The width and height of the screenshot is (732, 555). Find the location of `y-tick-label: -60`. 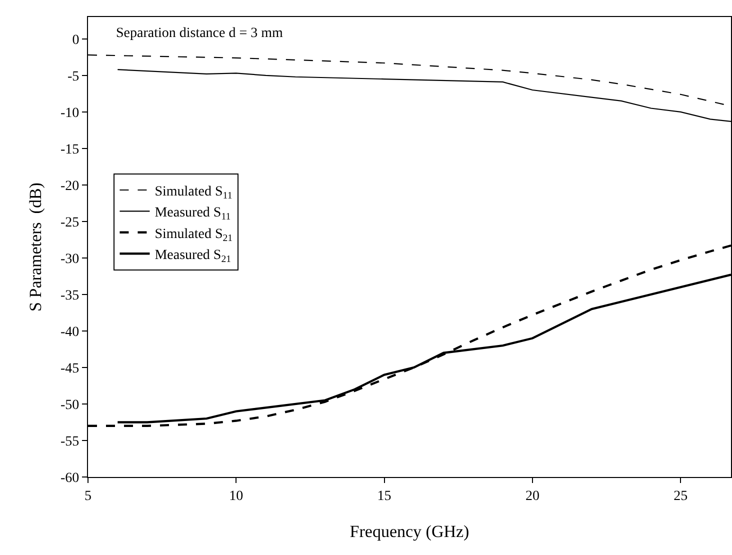

y-tick-label: -60 is located at coordinates (70, 478).